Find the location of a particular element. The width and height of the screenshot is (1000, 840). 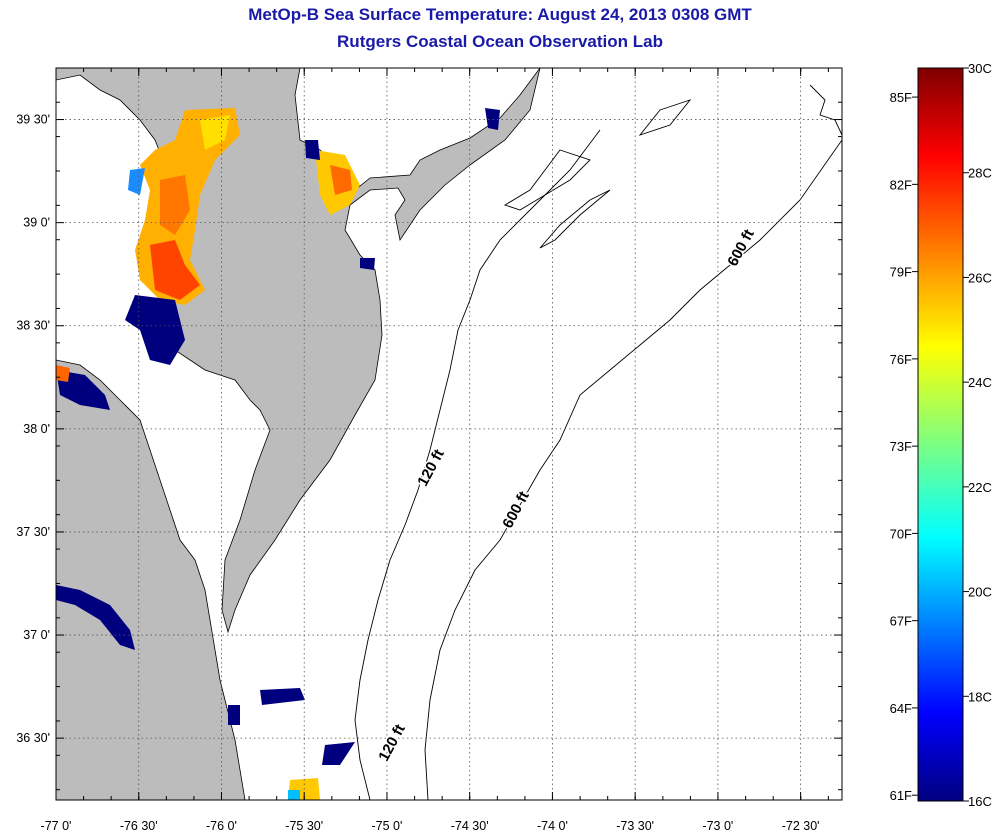

lon-tick-label: -77 0' is located at coordinates (56, 826).